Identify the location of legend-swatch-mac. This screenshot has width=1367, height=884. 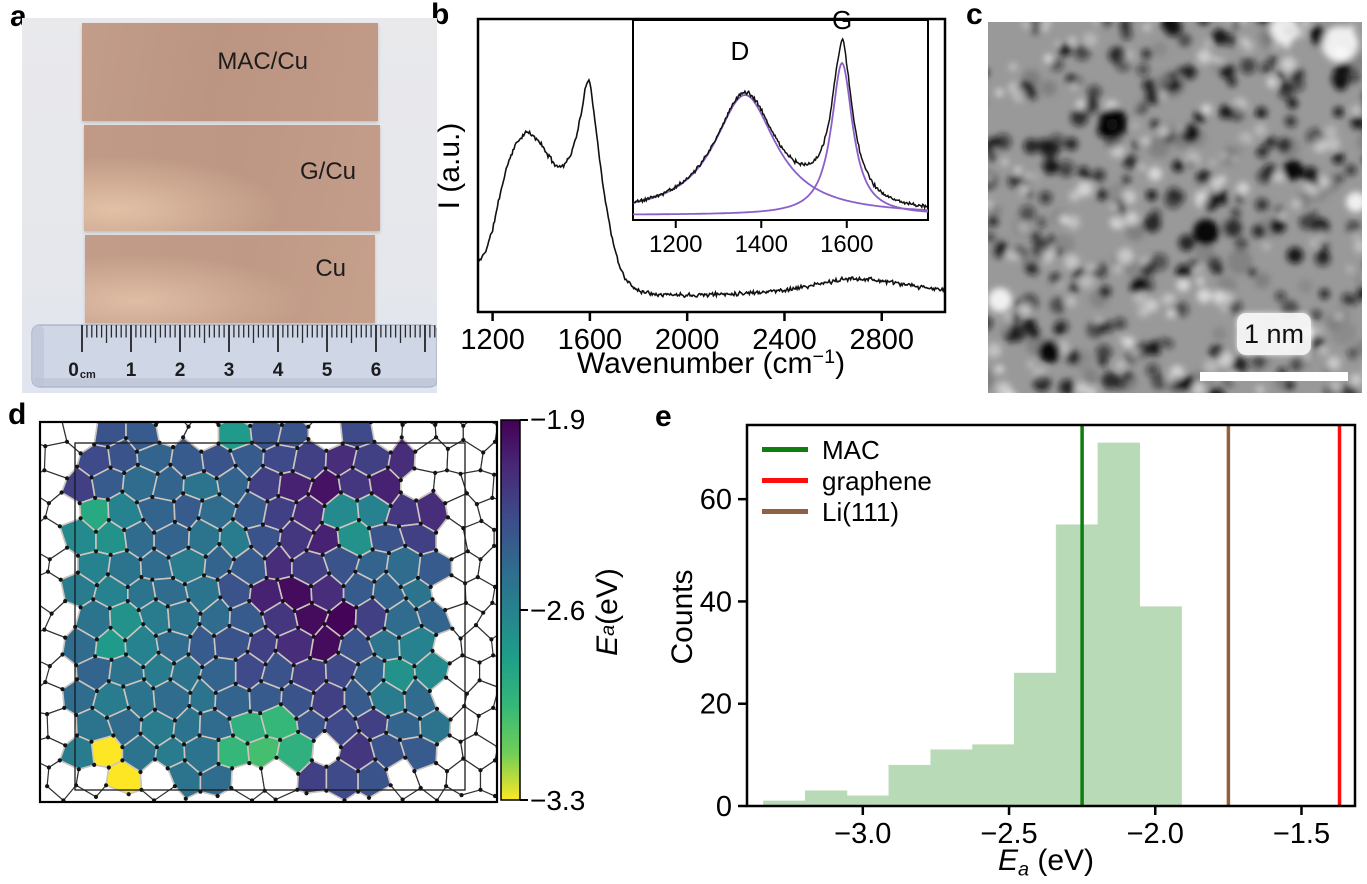
(785, 449).